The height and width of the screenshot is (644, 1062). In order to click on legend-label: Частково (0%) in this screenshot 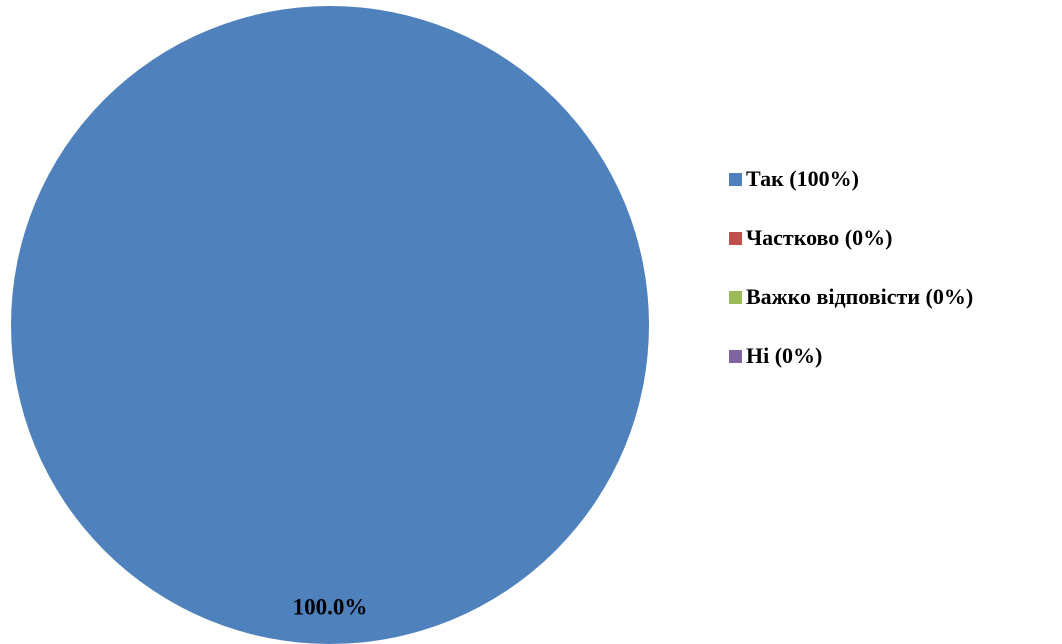, I will do `click(819, 237)`.